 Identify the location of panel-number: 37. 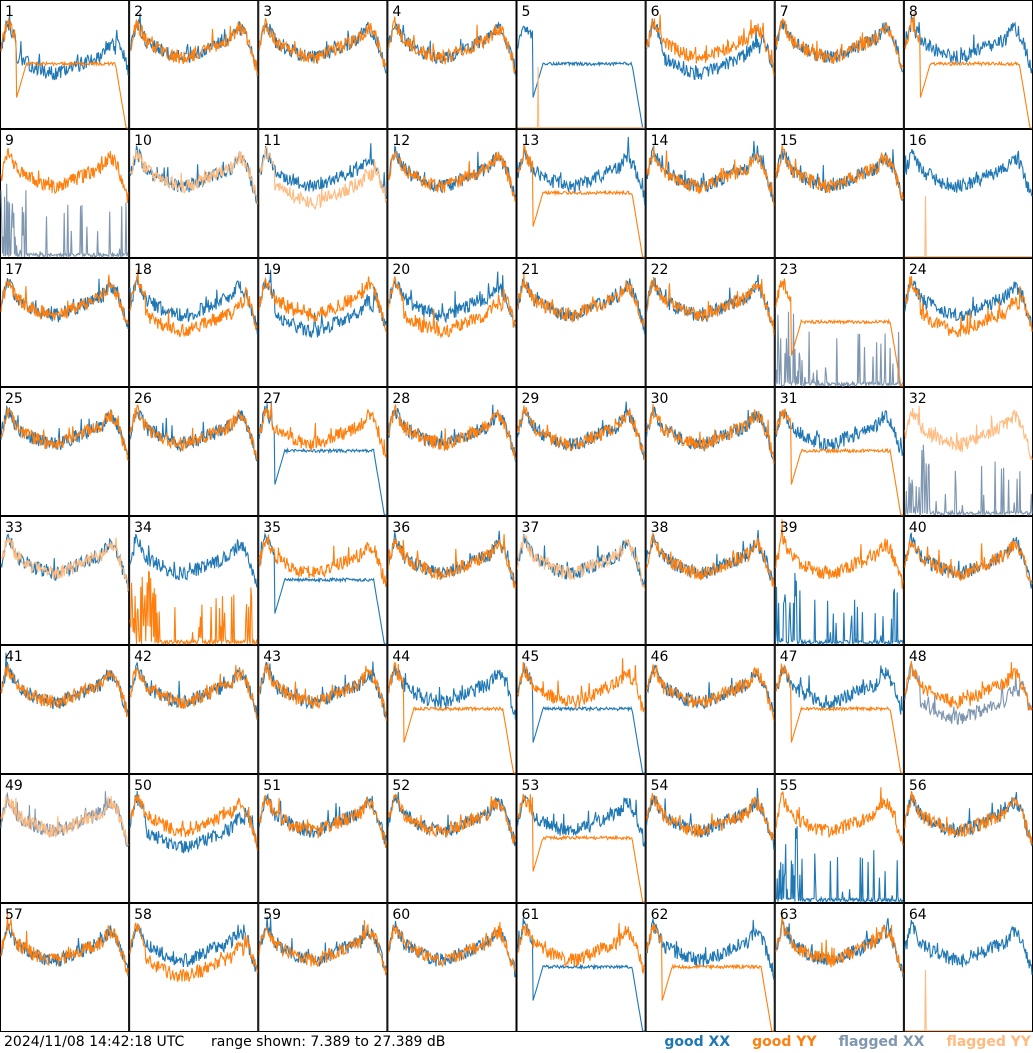
(531, 528).